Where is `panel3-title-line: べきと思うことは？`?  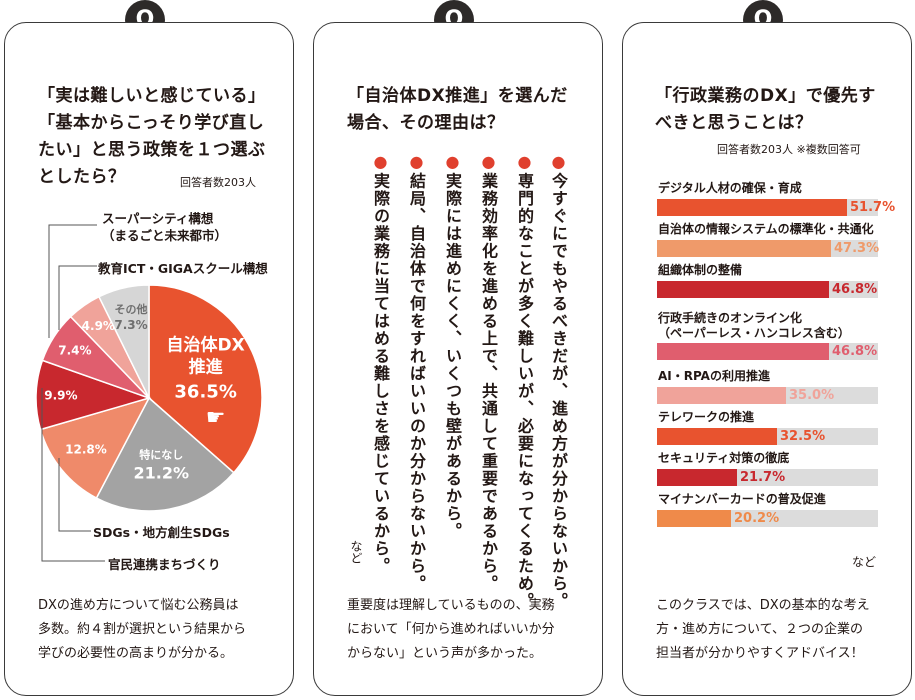 panel3-title-line: べきと思うことは？ is located at coordinates (734, 123).